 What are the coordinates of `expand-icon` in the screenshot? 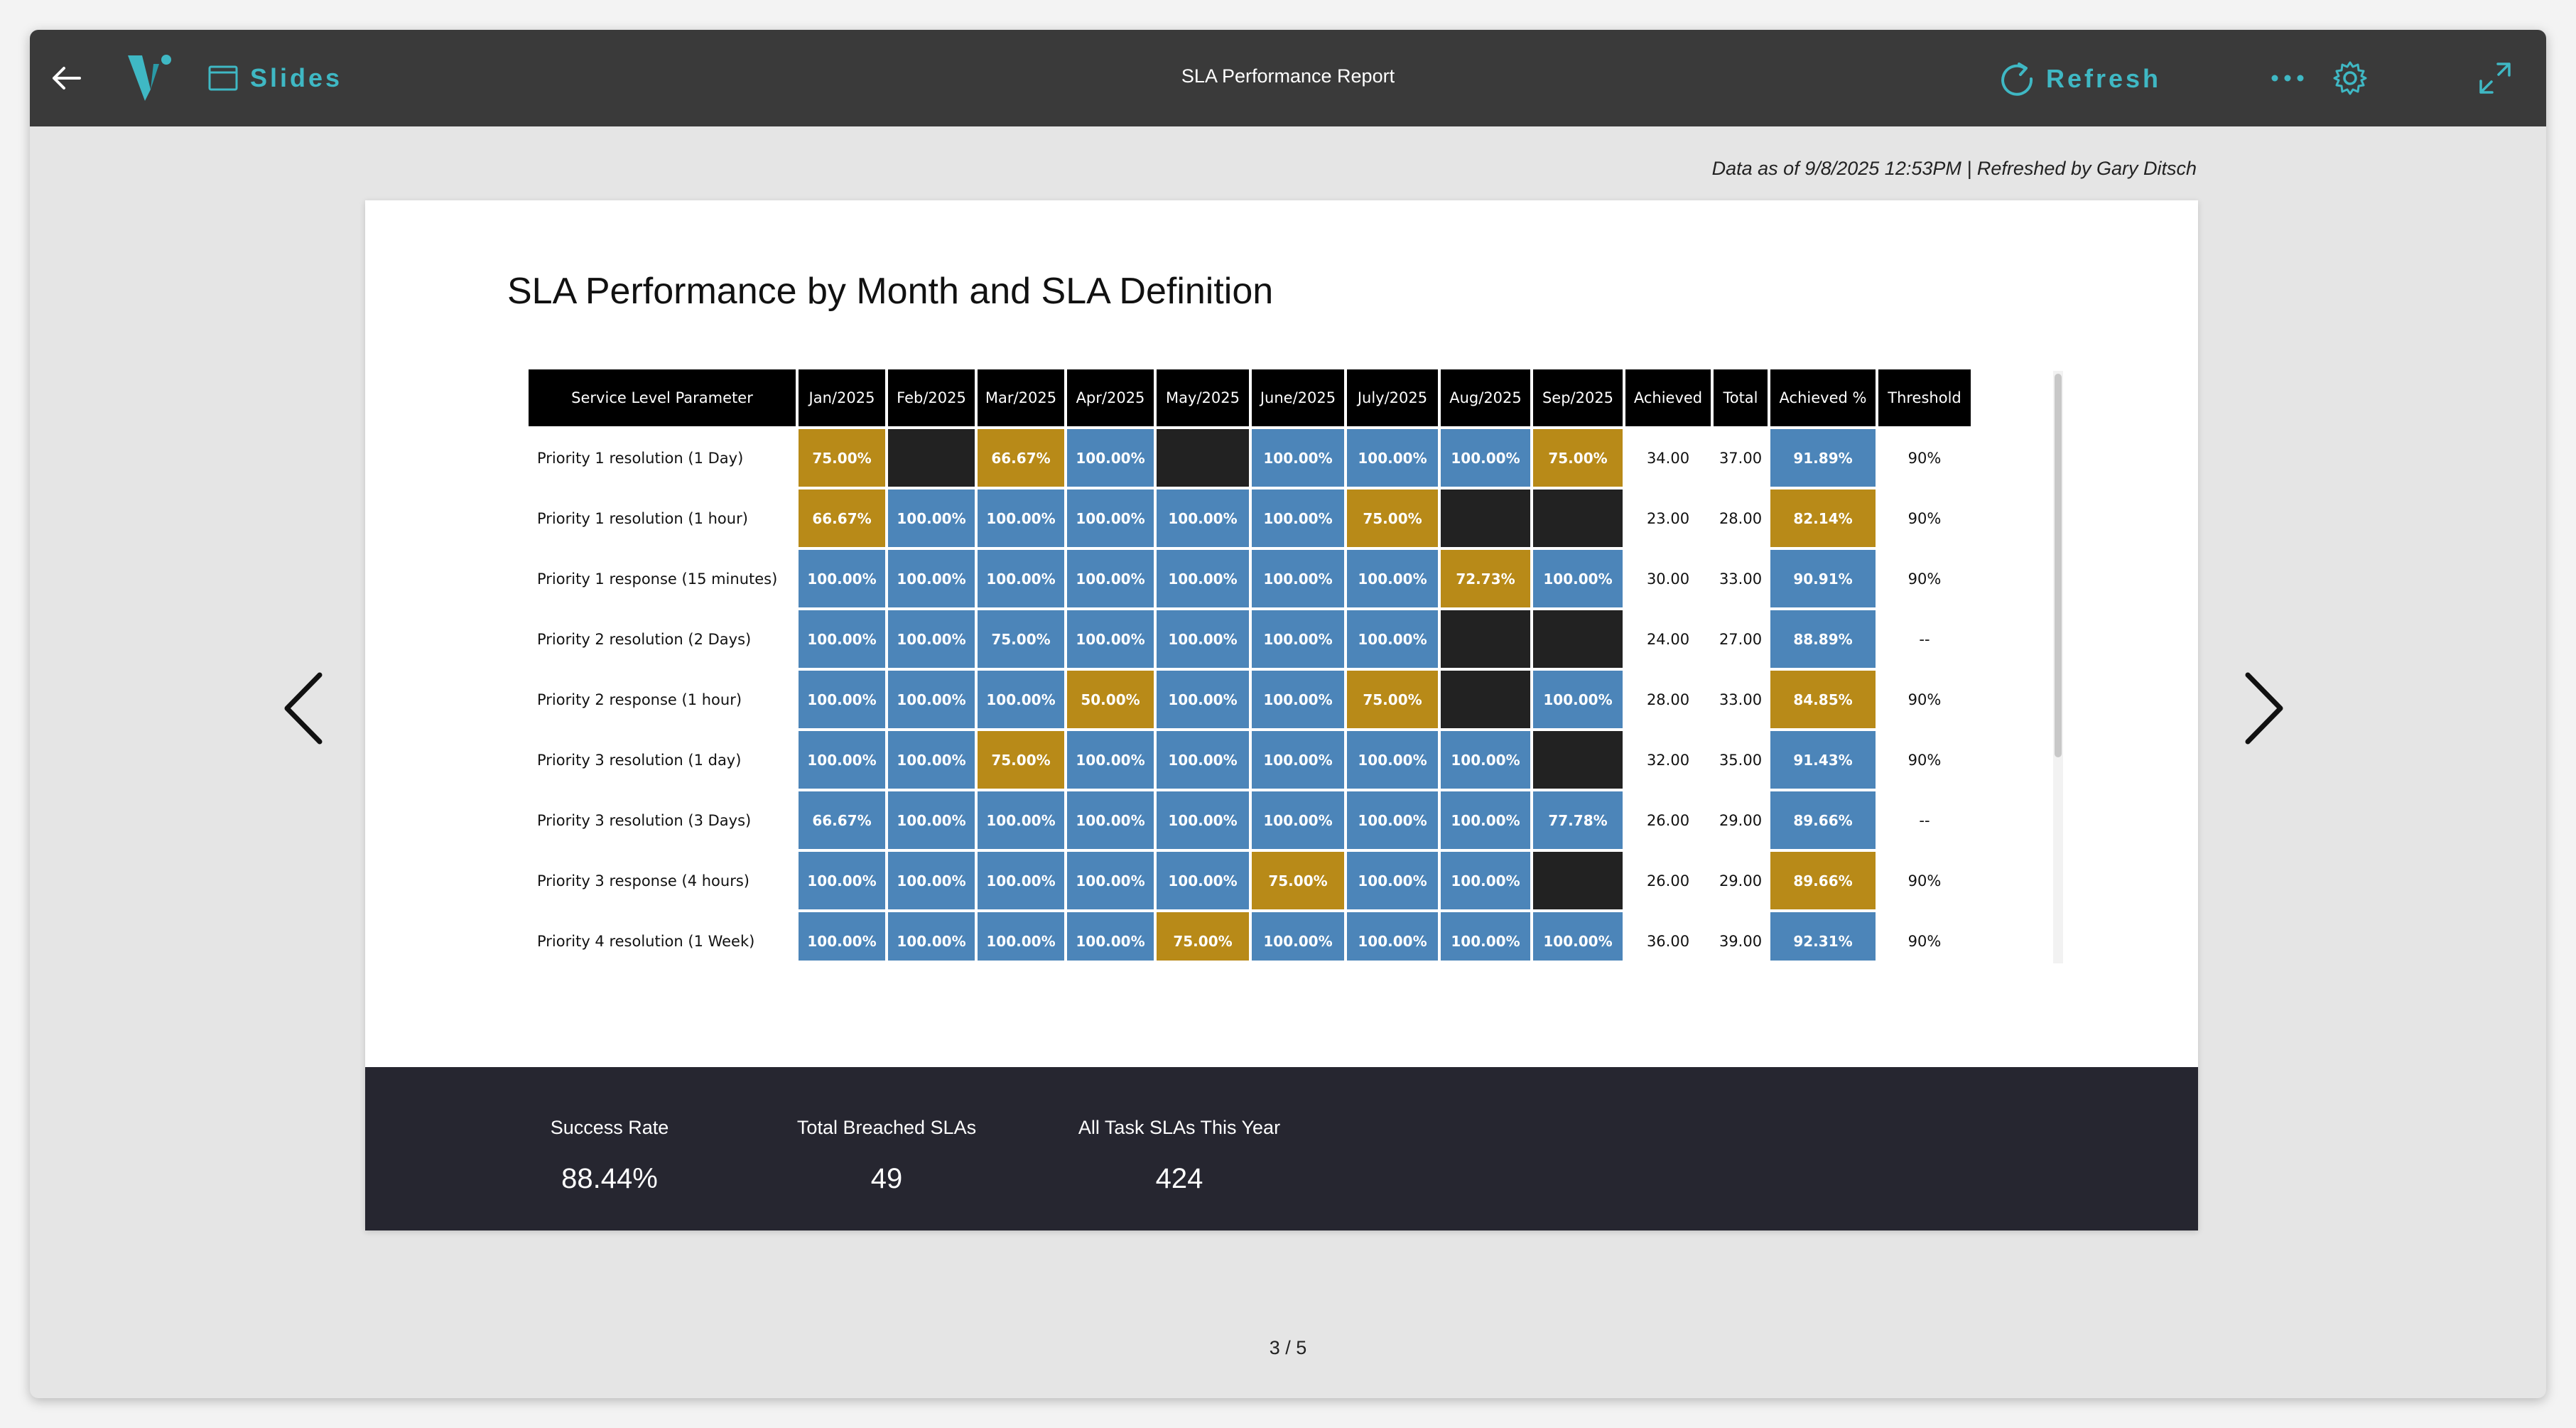 It's located at (2495, 78).